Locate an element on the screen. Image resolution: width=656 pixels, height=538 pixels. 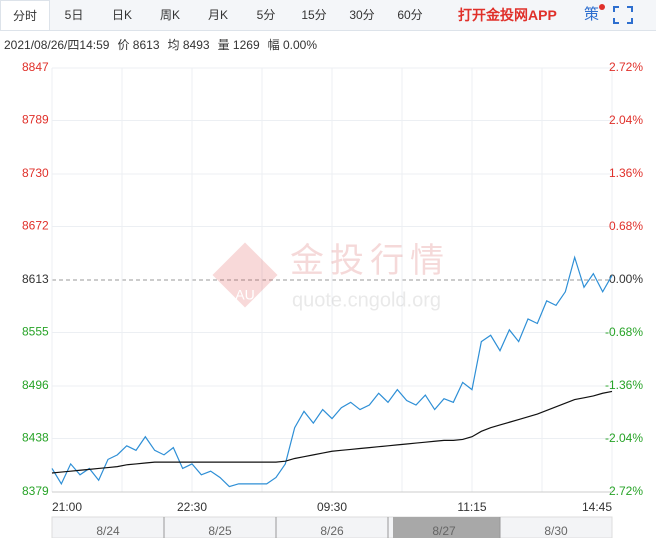
info-item: 均 8493 is located at coordinates (189, 45).